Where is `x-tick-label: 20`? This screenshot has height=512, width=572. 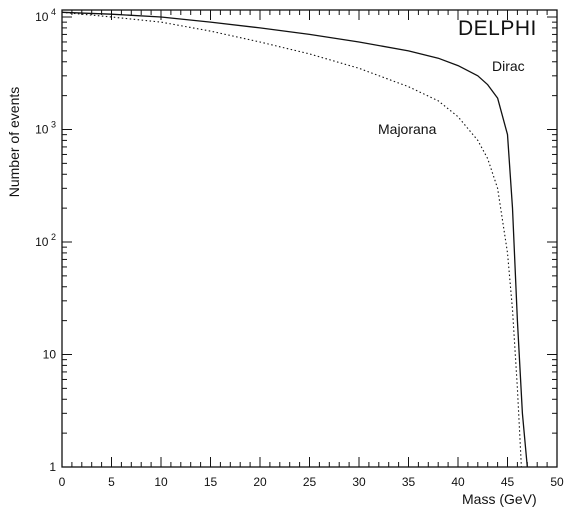
x-tick-label: 20 is located at coordinates (260, 482).